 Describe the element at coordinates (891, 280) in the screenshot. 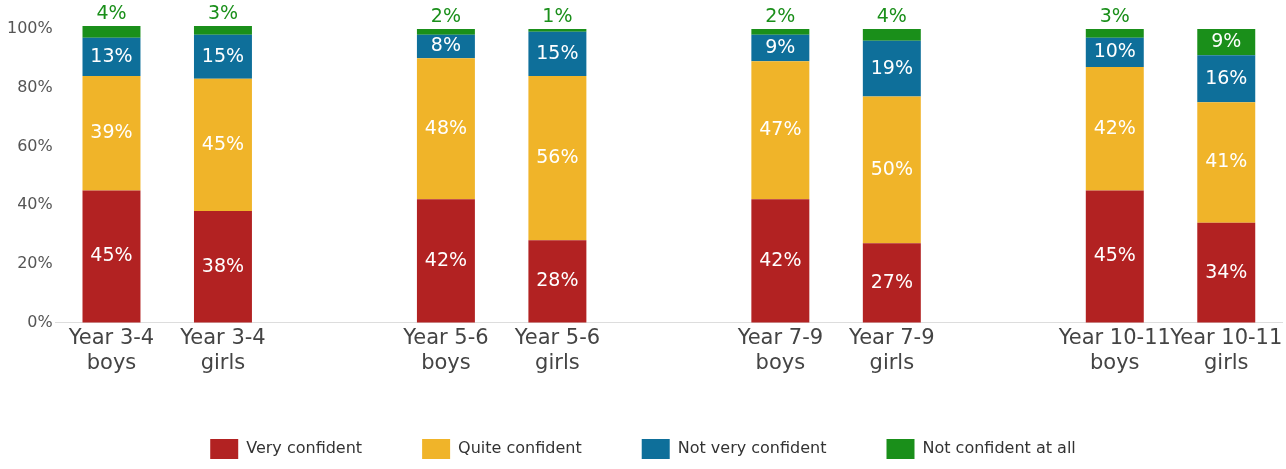

I see `data-label: 27%` at that location.